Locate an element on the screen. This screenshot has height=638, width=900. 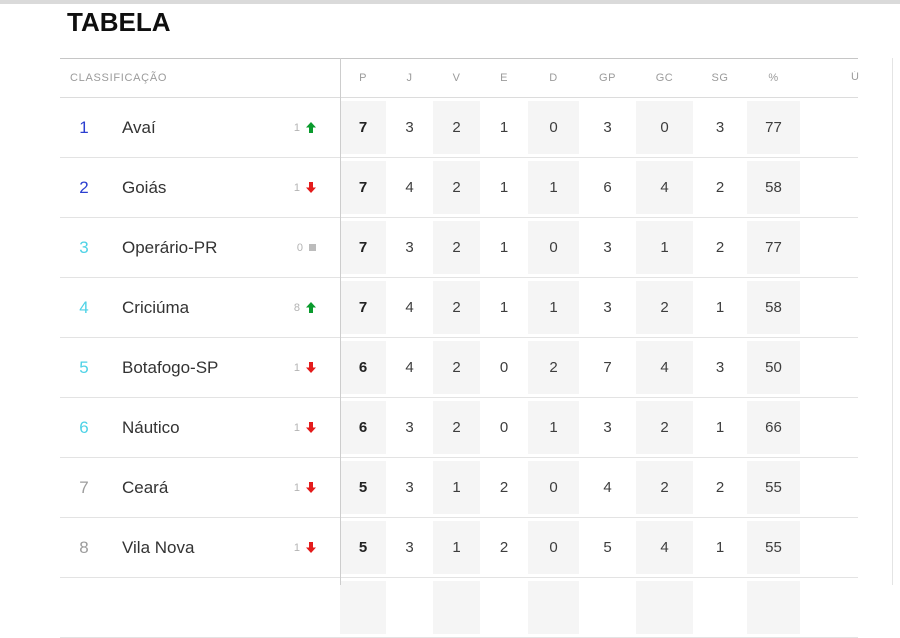
stat-cell-E: 2 is located at coordinates (504, 487).